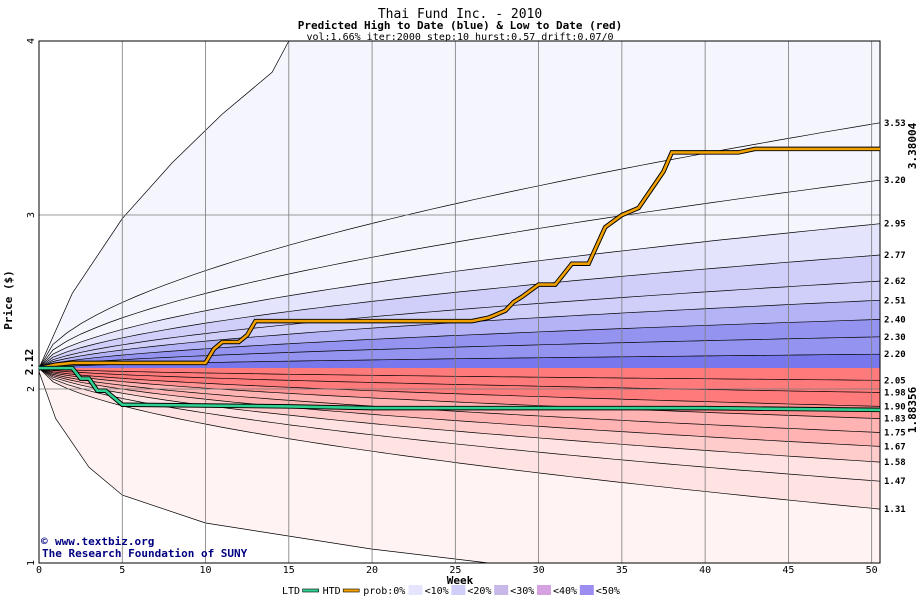 The height and width of the screenshot is (600, 920). Describe the element at coordinates (872, 570) in the screenshot. I see `x-tick-50: 50` at that location.